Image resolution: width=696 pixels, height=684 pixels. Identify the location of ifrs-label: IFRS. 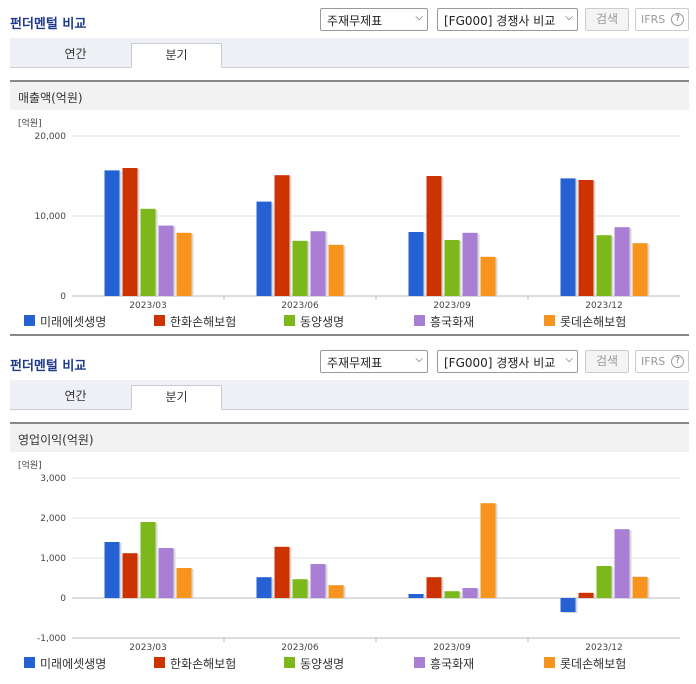
(653, 19).